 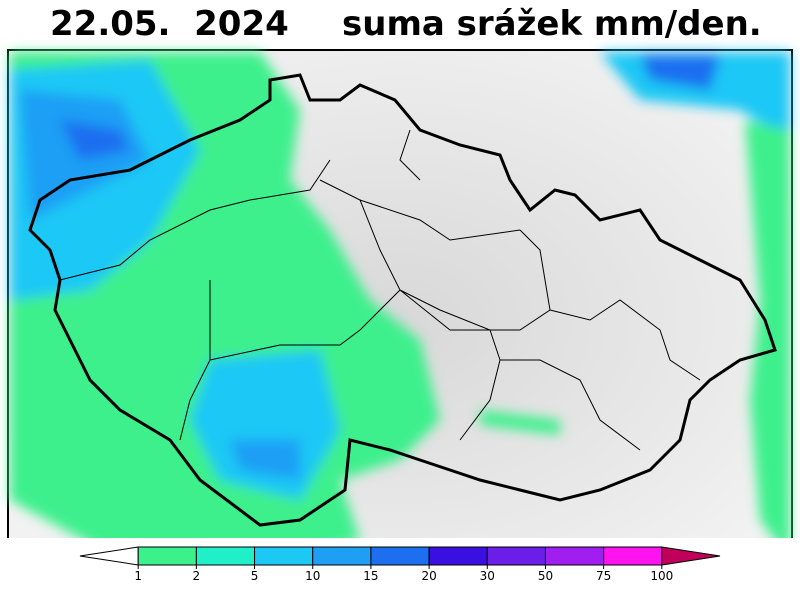 I want to click on legend-label: 20, so click(x=428, y=576).